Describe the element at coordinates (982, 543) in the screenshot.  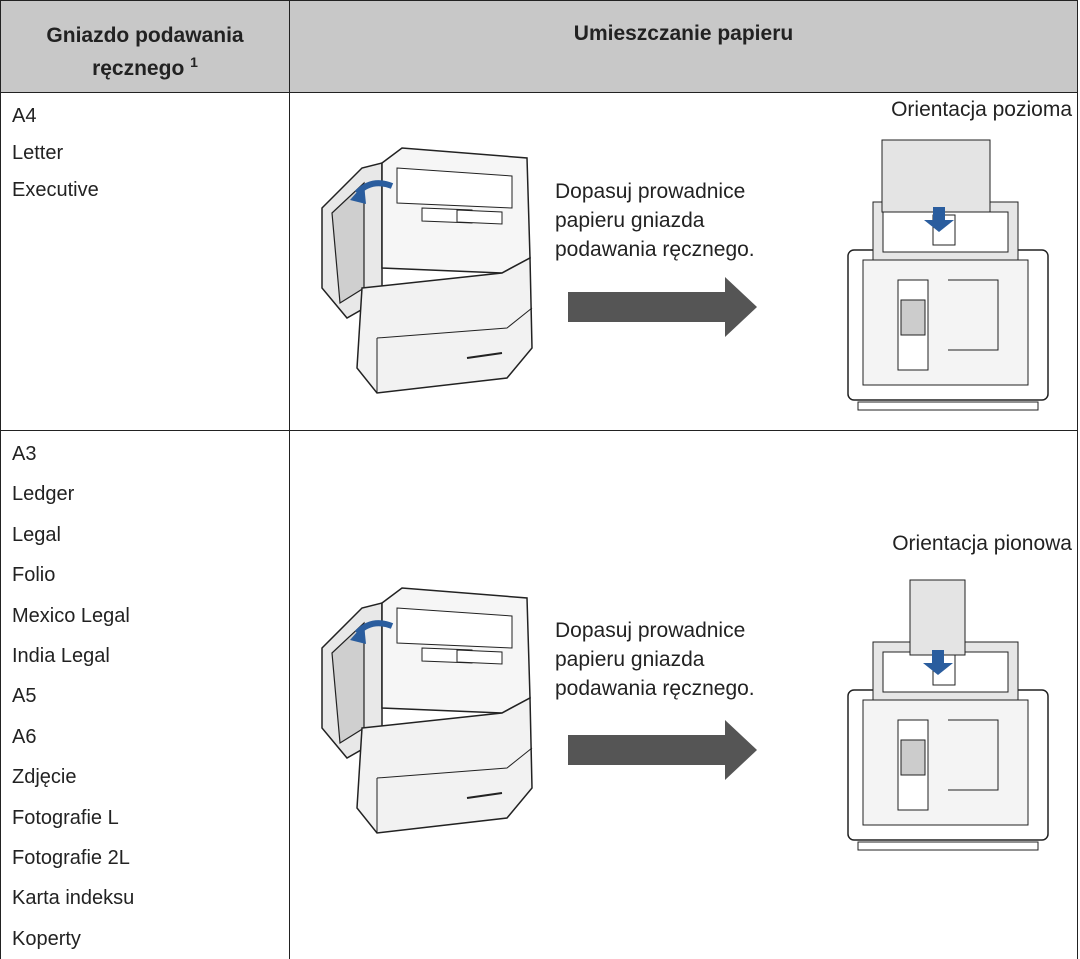
I see `orientation-label: Orientacja pionowa` at that location.